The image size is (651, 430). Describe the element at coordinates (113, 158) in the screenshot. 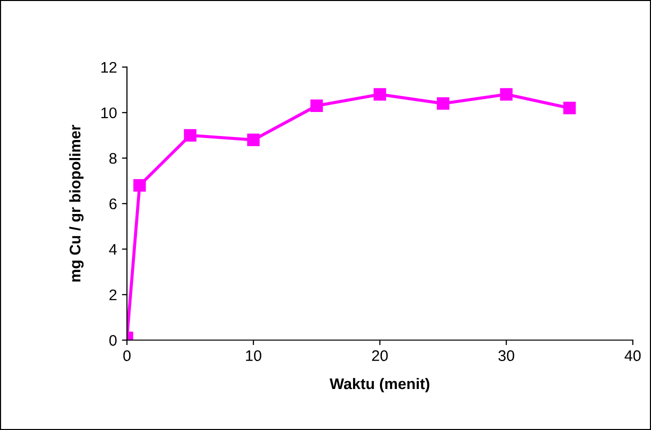

I see `y-tick-label: 8` at that location.